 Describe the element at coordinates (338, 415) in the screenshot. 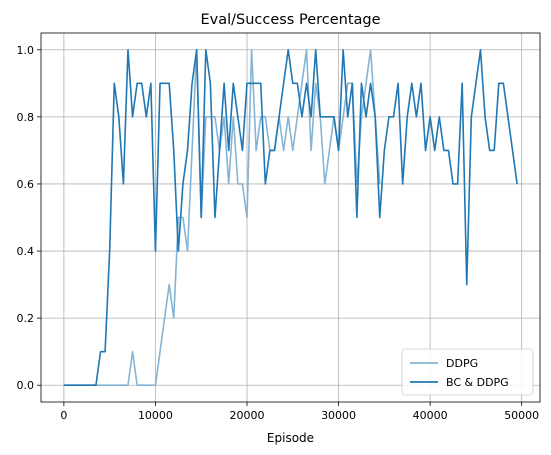

I see `x-tick-label: 30000` at that location.